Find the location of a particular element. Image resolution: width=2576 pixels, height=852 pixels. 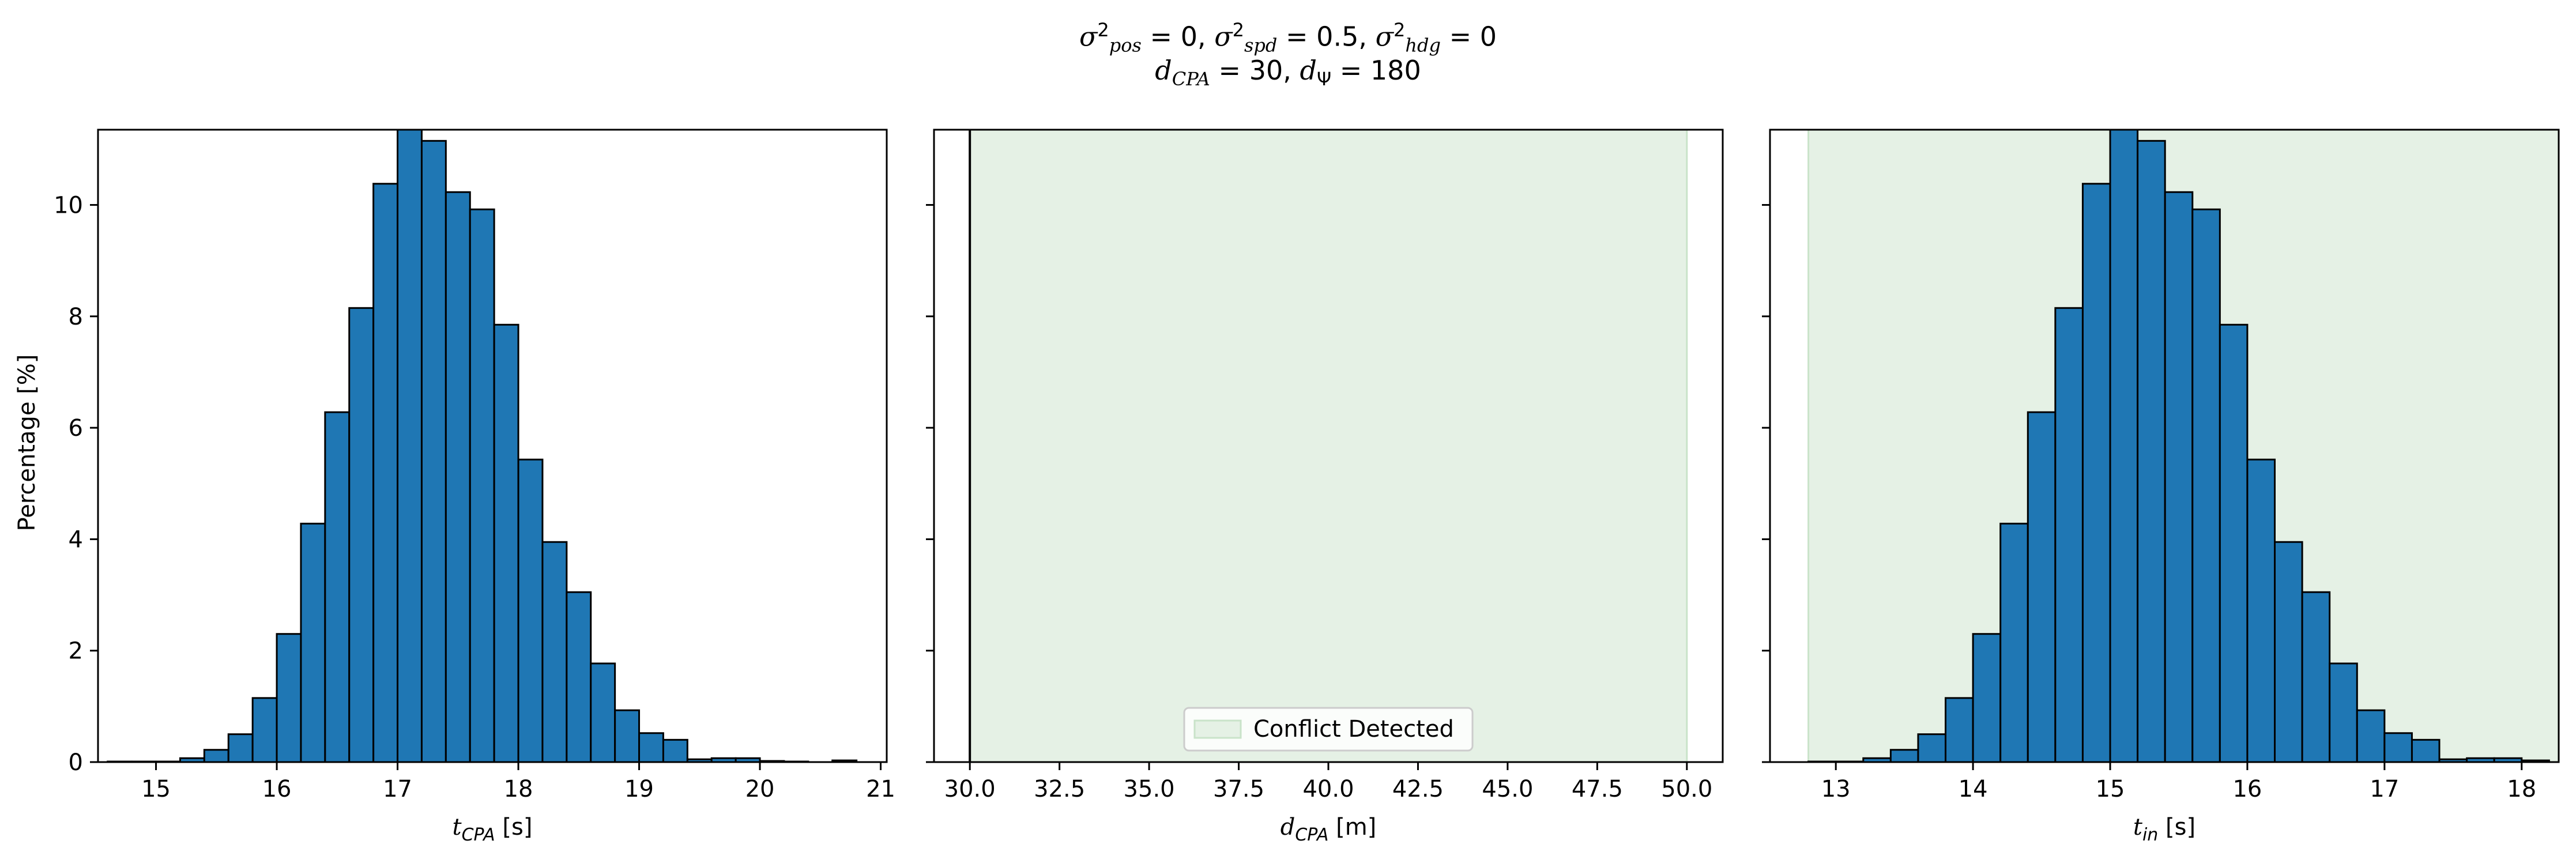

x-tick-label: 30.0 is located at coordinates (970, 789).